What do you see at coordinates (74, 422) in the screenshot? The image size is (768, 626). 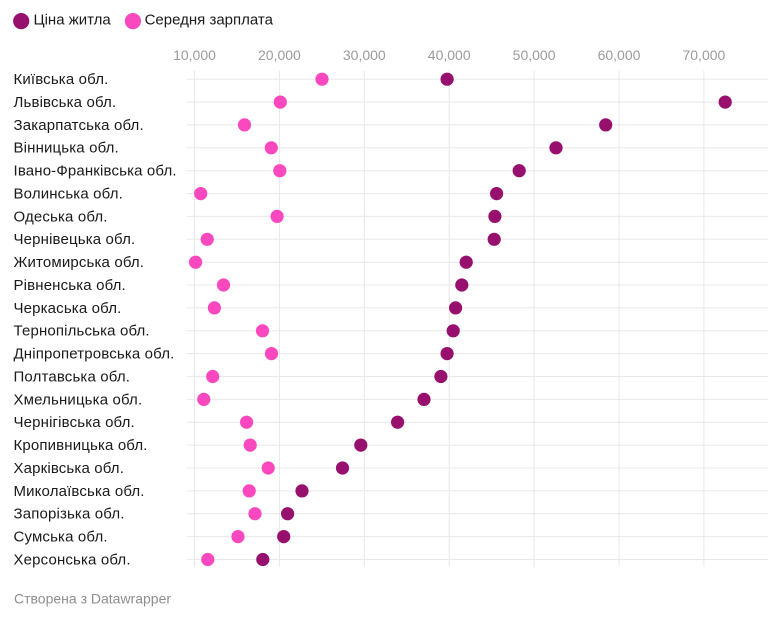 I see `svg-text: Чернігівська обл.` at bounding box center [74, 422].